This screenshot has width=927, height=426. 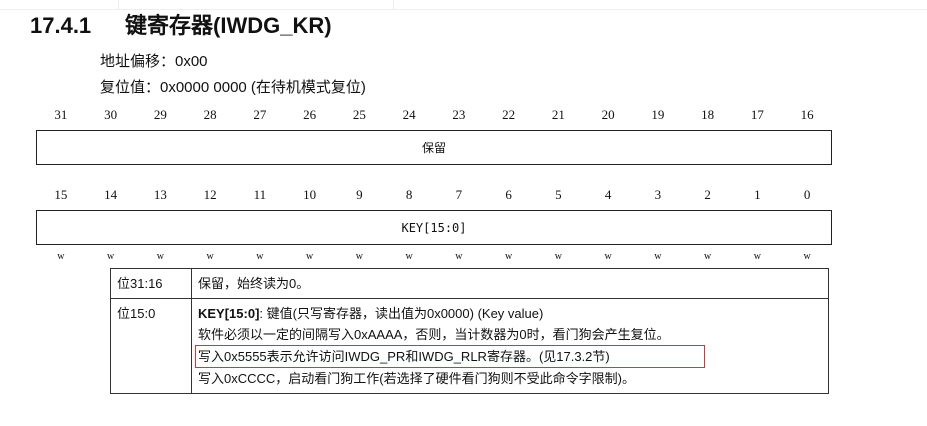 What do you see at coordinates (558, 114) in the screenshot?
I see `bit-number: 21` at bounding box center [558, 114].